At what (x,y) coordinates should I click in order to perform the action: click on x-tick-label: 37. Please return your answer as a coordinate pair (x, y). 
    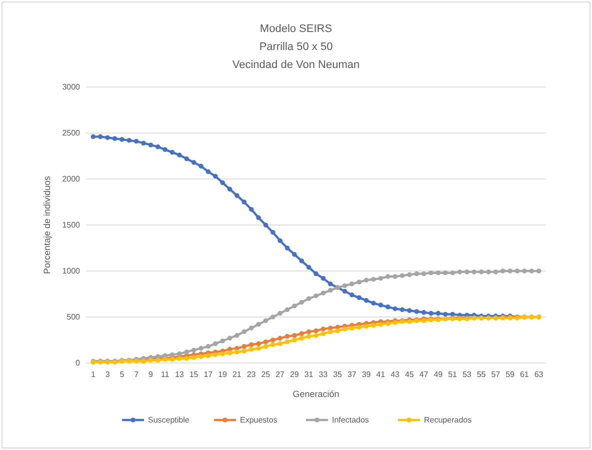
    Looking at the image, I should click on (352, 374).